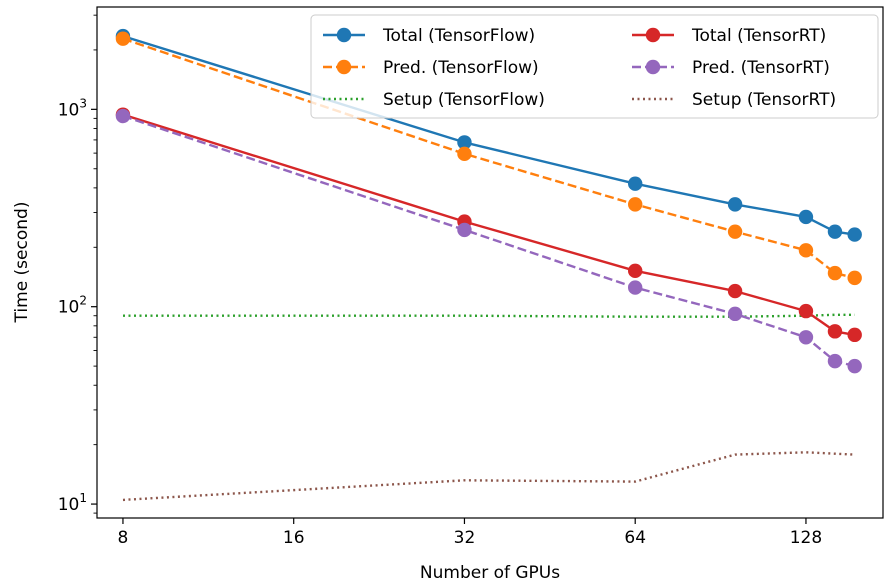 This screenshot has width=889, height=584. What do you see at coordinates (488, 476) in the screenshot?
I see `series-line` at bounding box center [488, 476].